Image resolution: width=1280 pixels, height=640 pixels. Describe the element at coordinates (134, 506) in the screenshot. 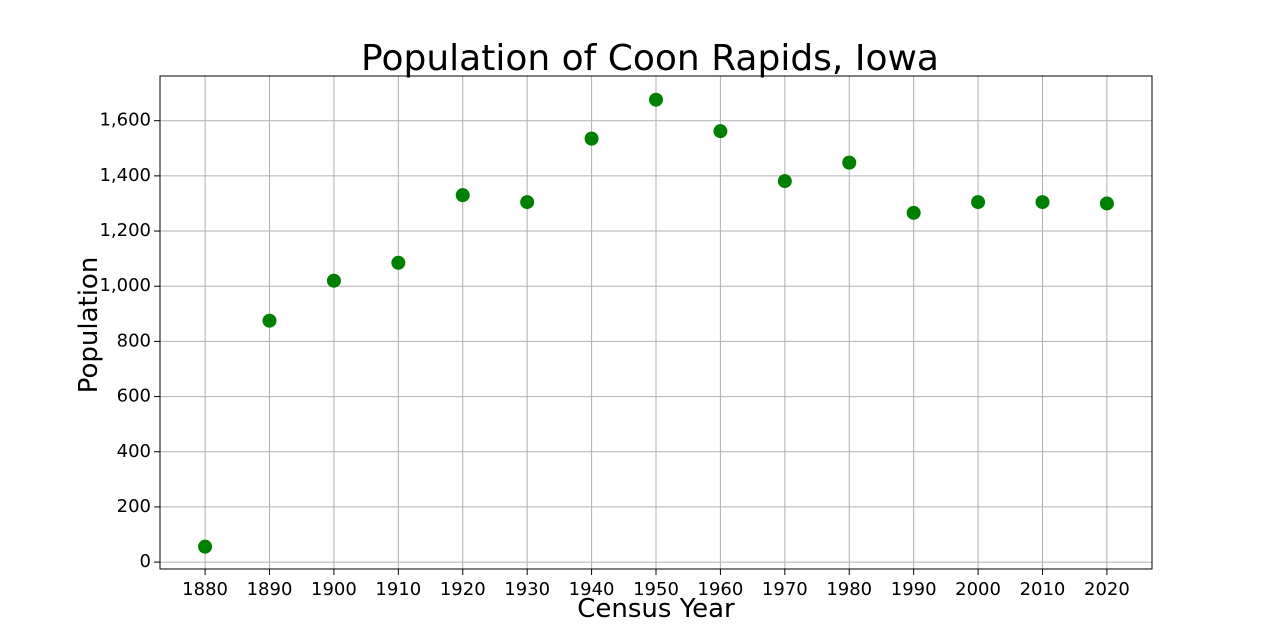

I see `y-tick-label: 200` at that location.